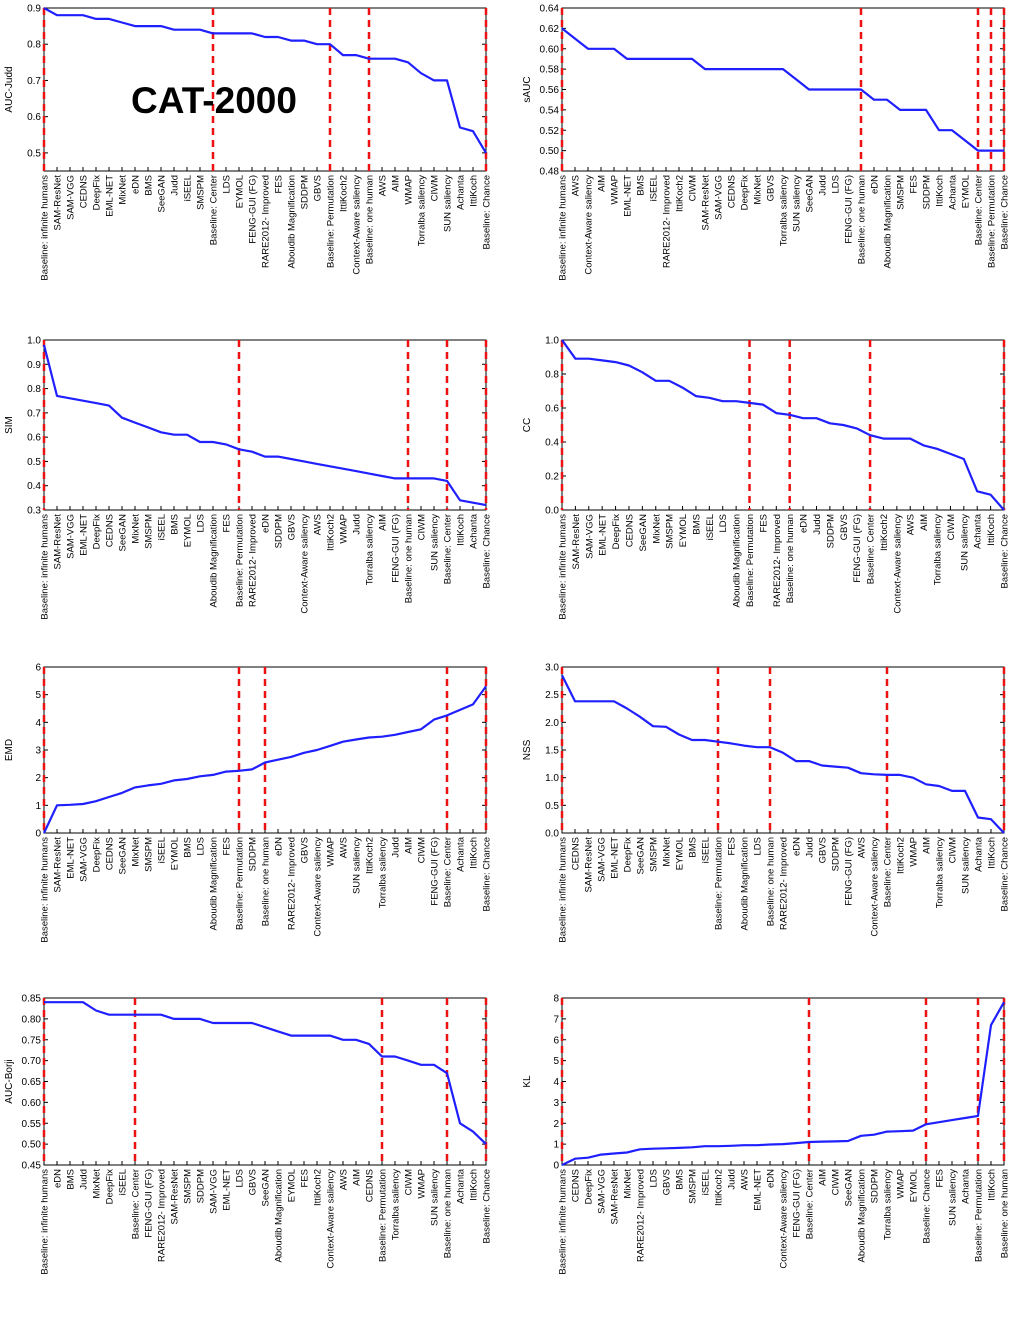  Describe the element at coordinates (34, 511) in the screenshot. I see `y-tick-label: 0.3` at that location.